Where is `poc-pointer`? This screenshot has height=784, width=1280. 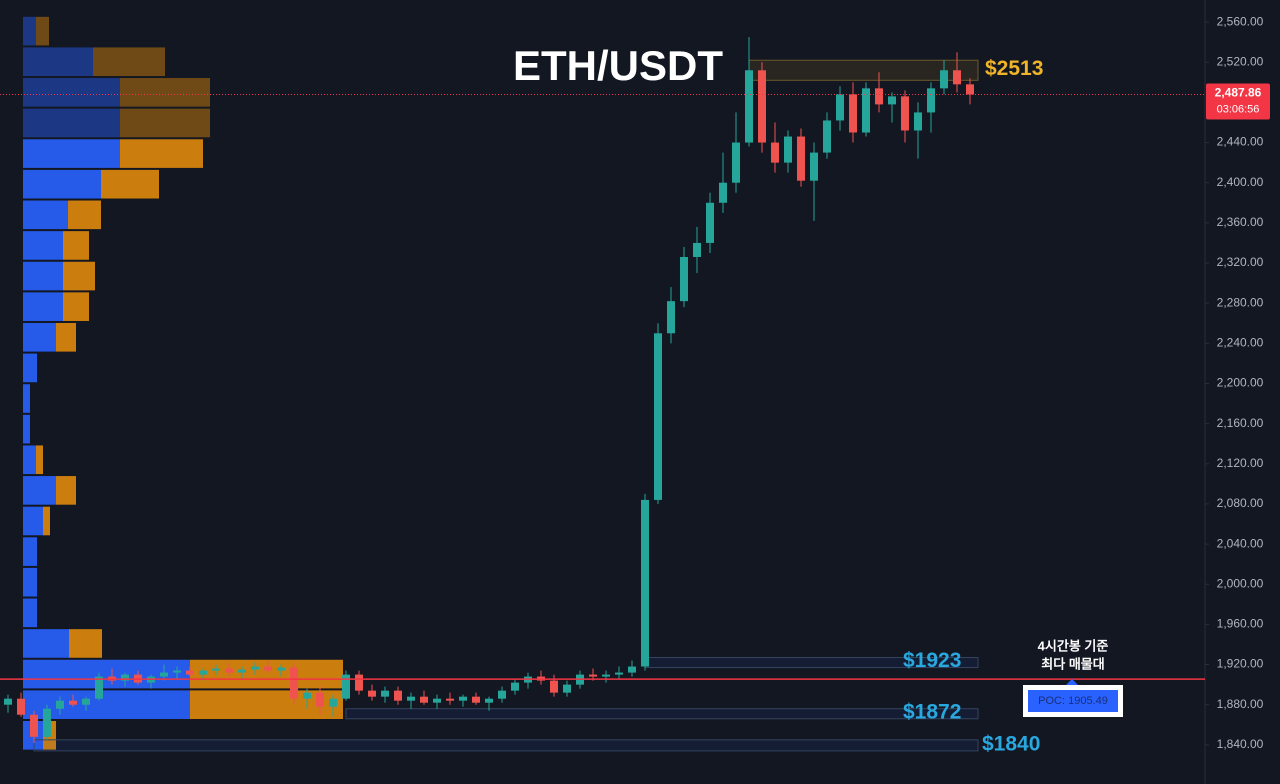
poc-pointer is located at coordinates (1072, 682).